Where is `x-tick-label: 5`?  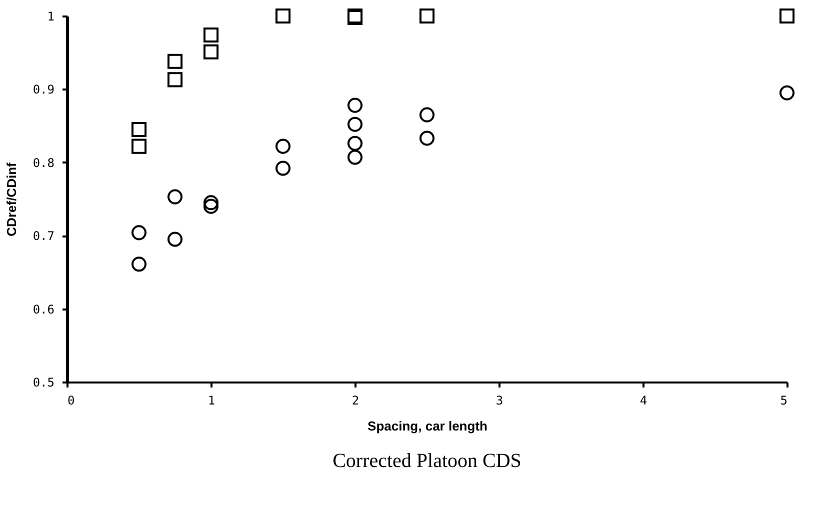 x-tick-label: 5 is located at coordinates (784, 401).